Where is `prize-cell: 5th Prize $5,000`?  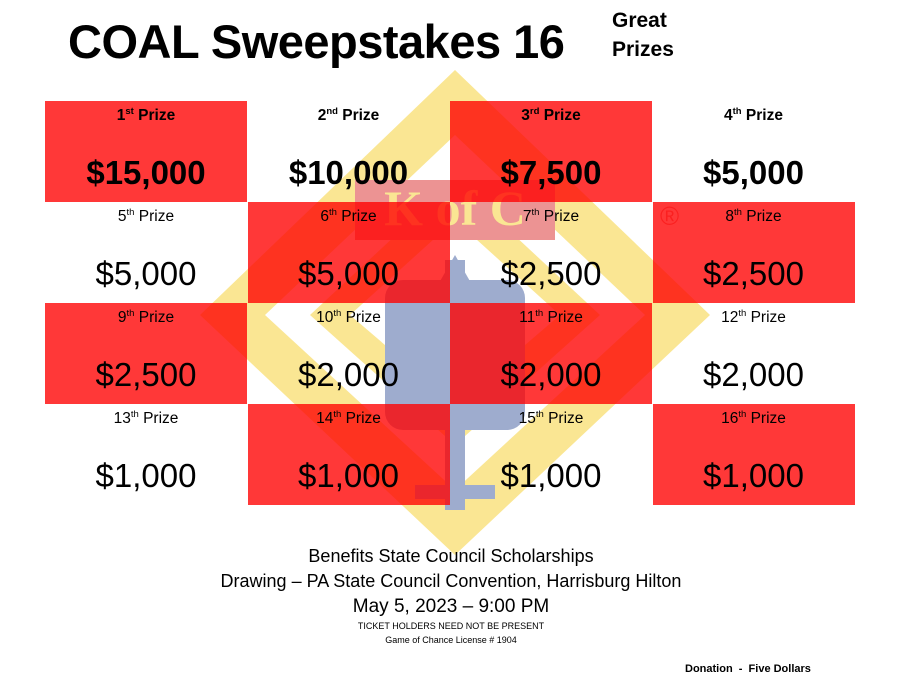 prize-cell: 5th Prize $5,000 is located at coordinates (146, 252).